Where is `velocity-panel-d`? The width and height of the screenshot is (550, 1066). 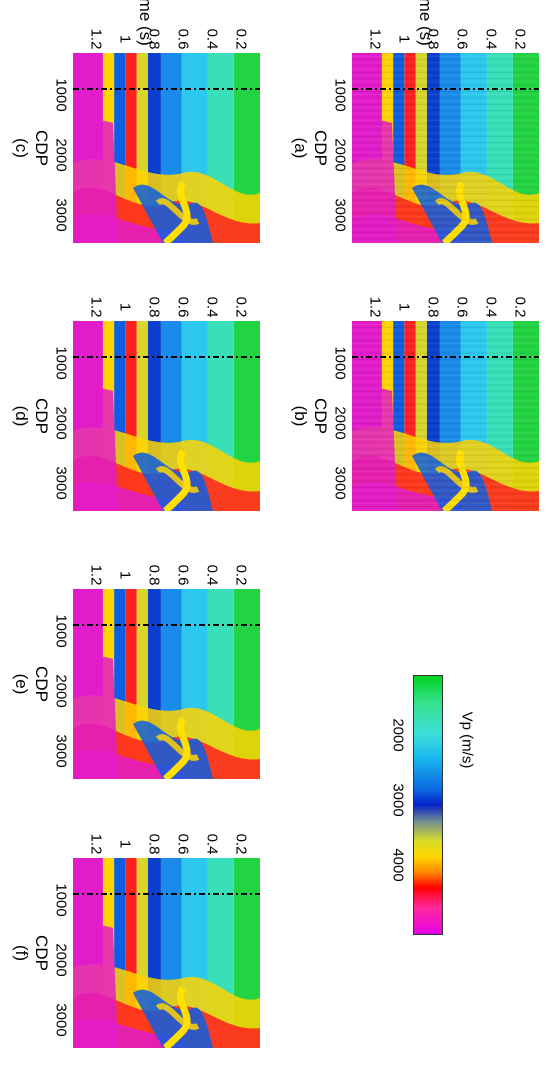 velocity-panel-d is located at coordinates (166, 416).